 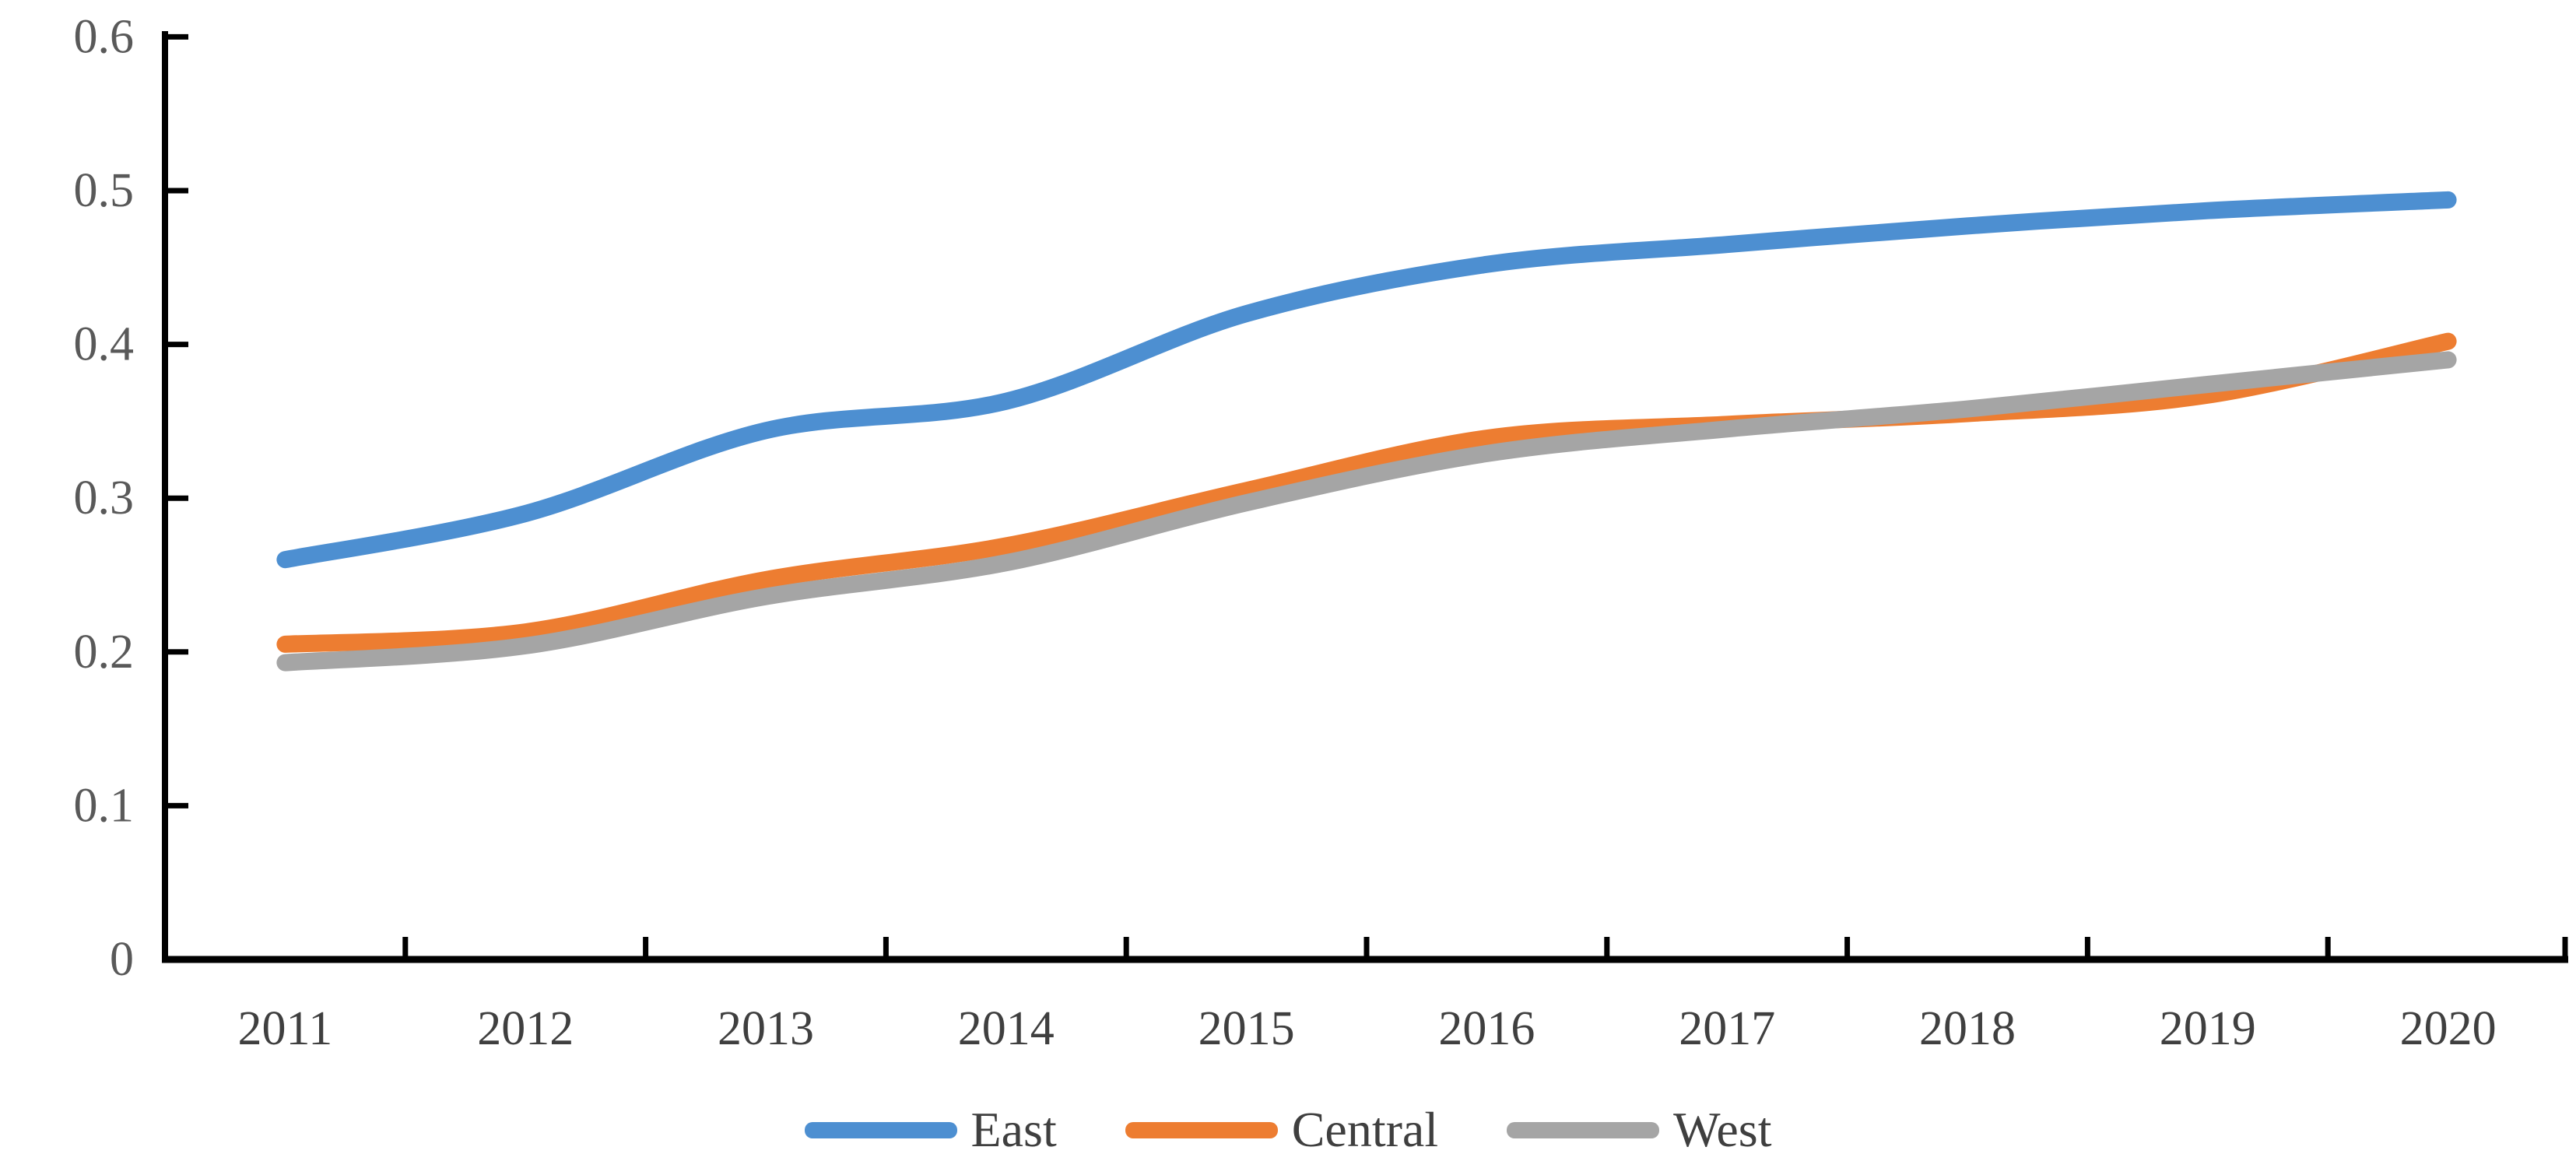 What do you see at coordinates (881, 1129) in the screenshot?
I see `east-line-swatch` at bounding box center [881, 1129].